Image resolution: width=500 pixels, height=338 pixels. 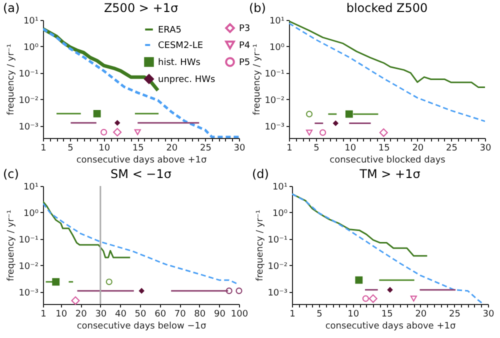 What do you see at coordinates (181, 46) in the screenshot?
I see `legend-label: CESM2-LE` at bounding box center [181, 46].